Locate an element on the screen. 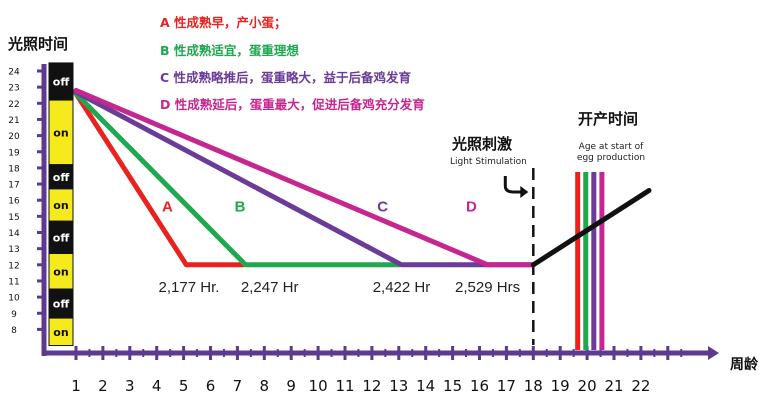 Image resolution: width=775 pixels, height=404 pixels. x-tick-label: 18 is located at coordinates (533, 386).